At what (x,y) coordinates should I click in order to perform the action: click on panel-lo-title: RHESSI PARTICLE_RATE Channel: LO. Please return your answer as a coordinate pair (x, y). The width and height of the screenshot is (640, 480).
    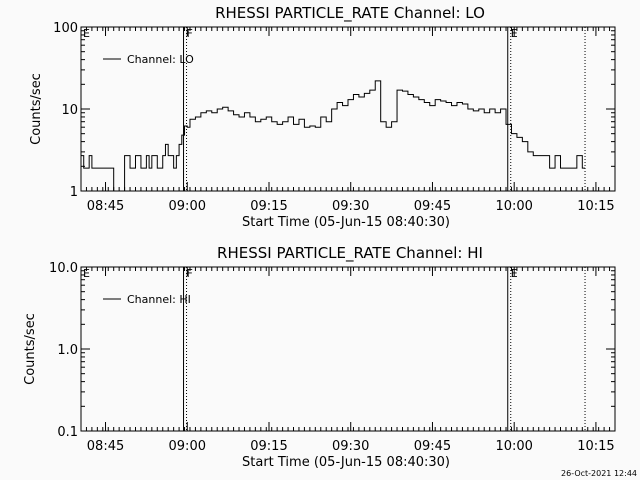
    Looking at the image, I should click on (350, 13).